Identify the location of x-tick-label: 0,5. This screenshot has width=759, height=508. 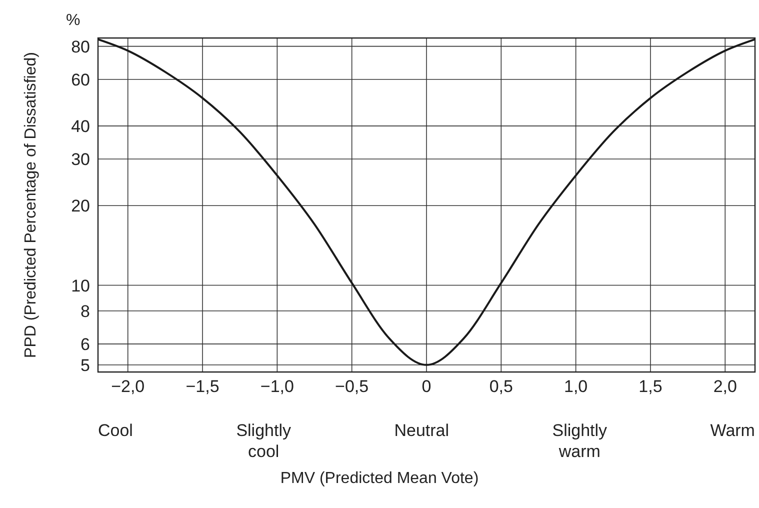
(501, 386).